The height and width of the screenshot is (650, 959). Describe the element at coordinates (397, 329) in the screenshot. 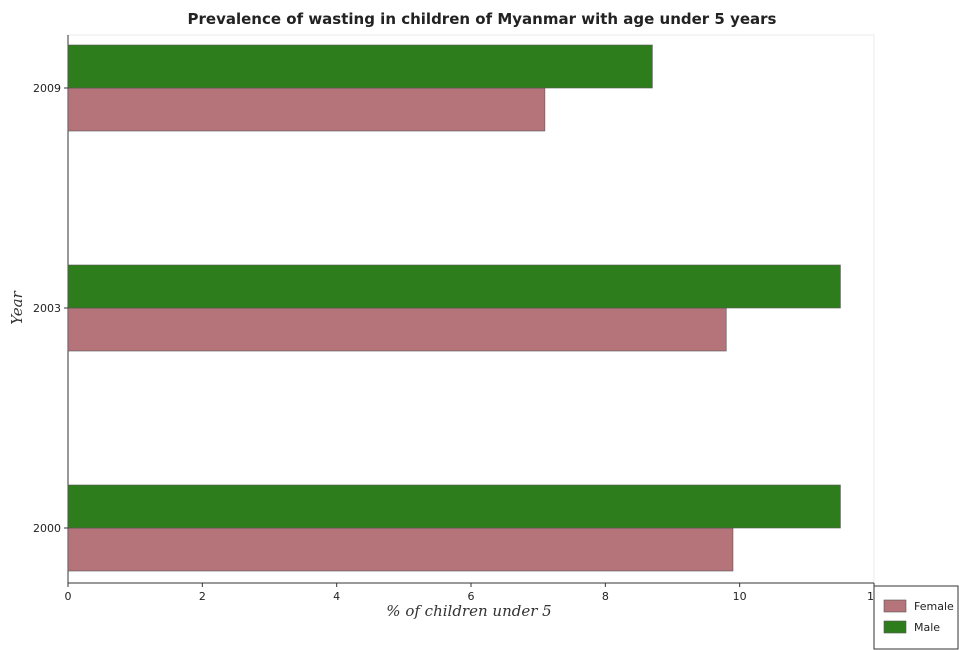

I see `bar-female-2003` at that location.